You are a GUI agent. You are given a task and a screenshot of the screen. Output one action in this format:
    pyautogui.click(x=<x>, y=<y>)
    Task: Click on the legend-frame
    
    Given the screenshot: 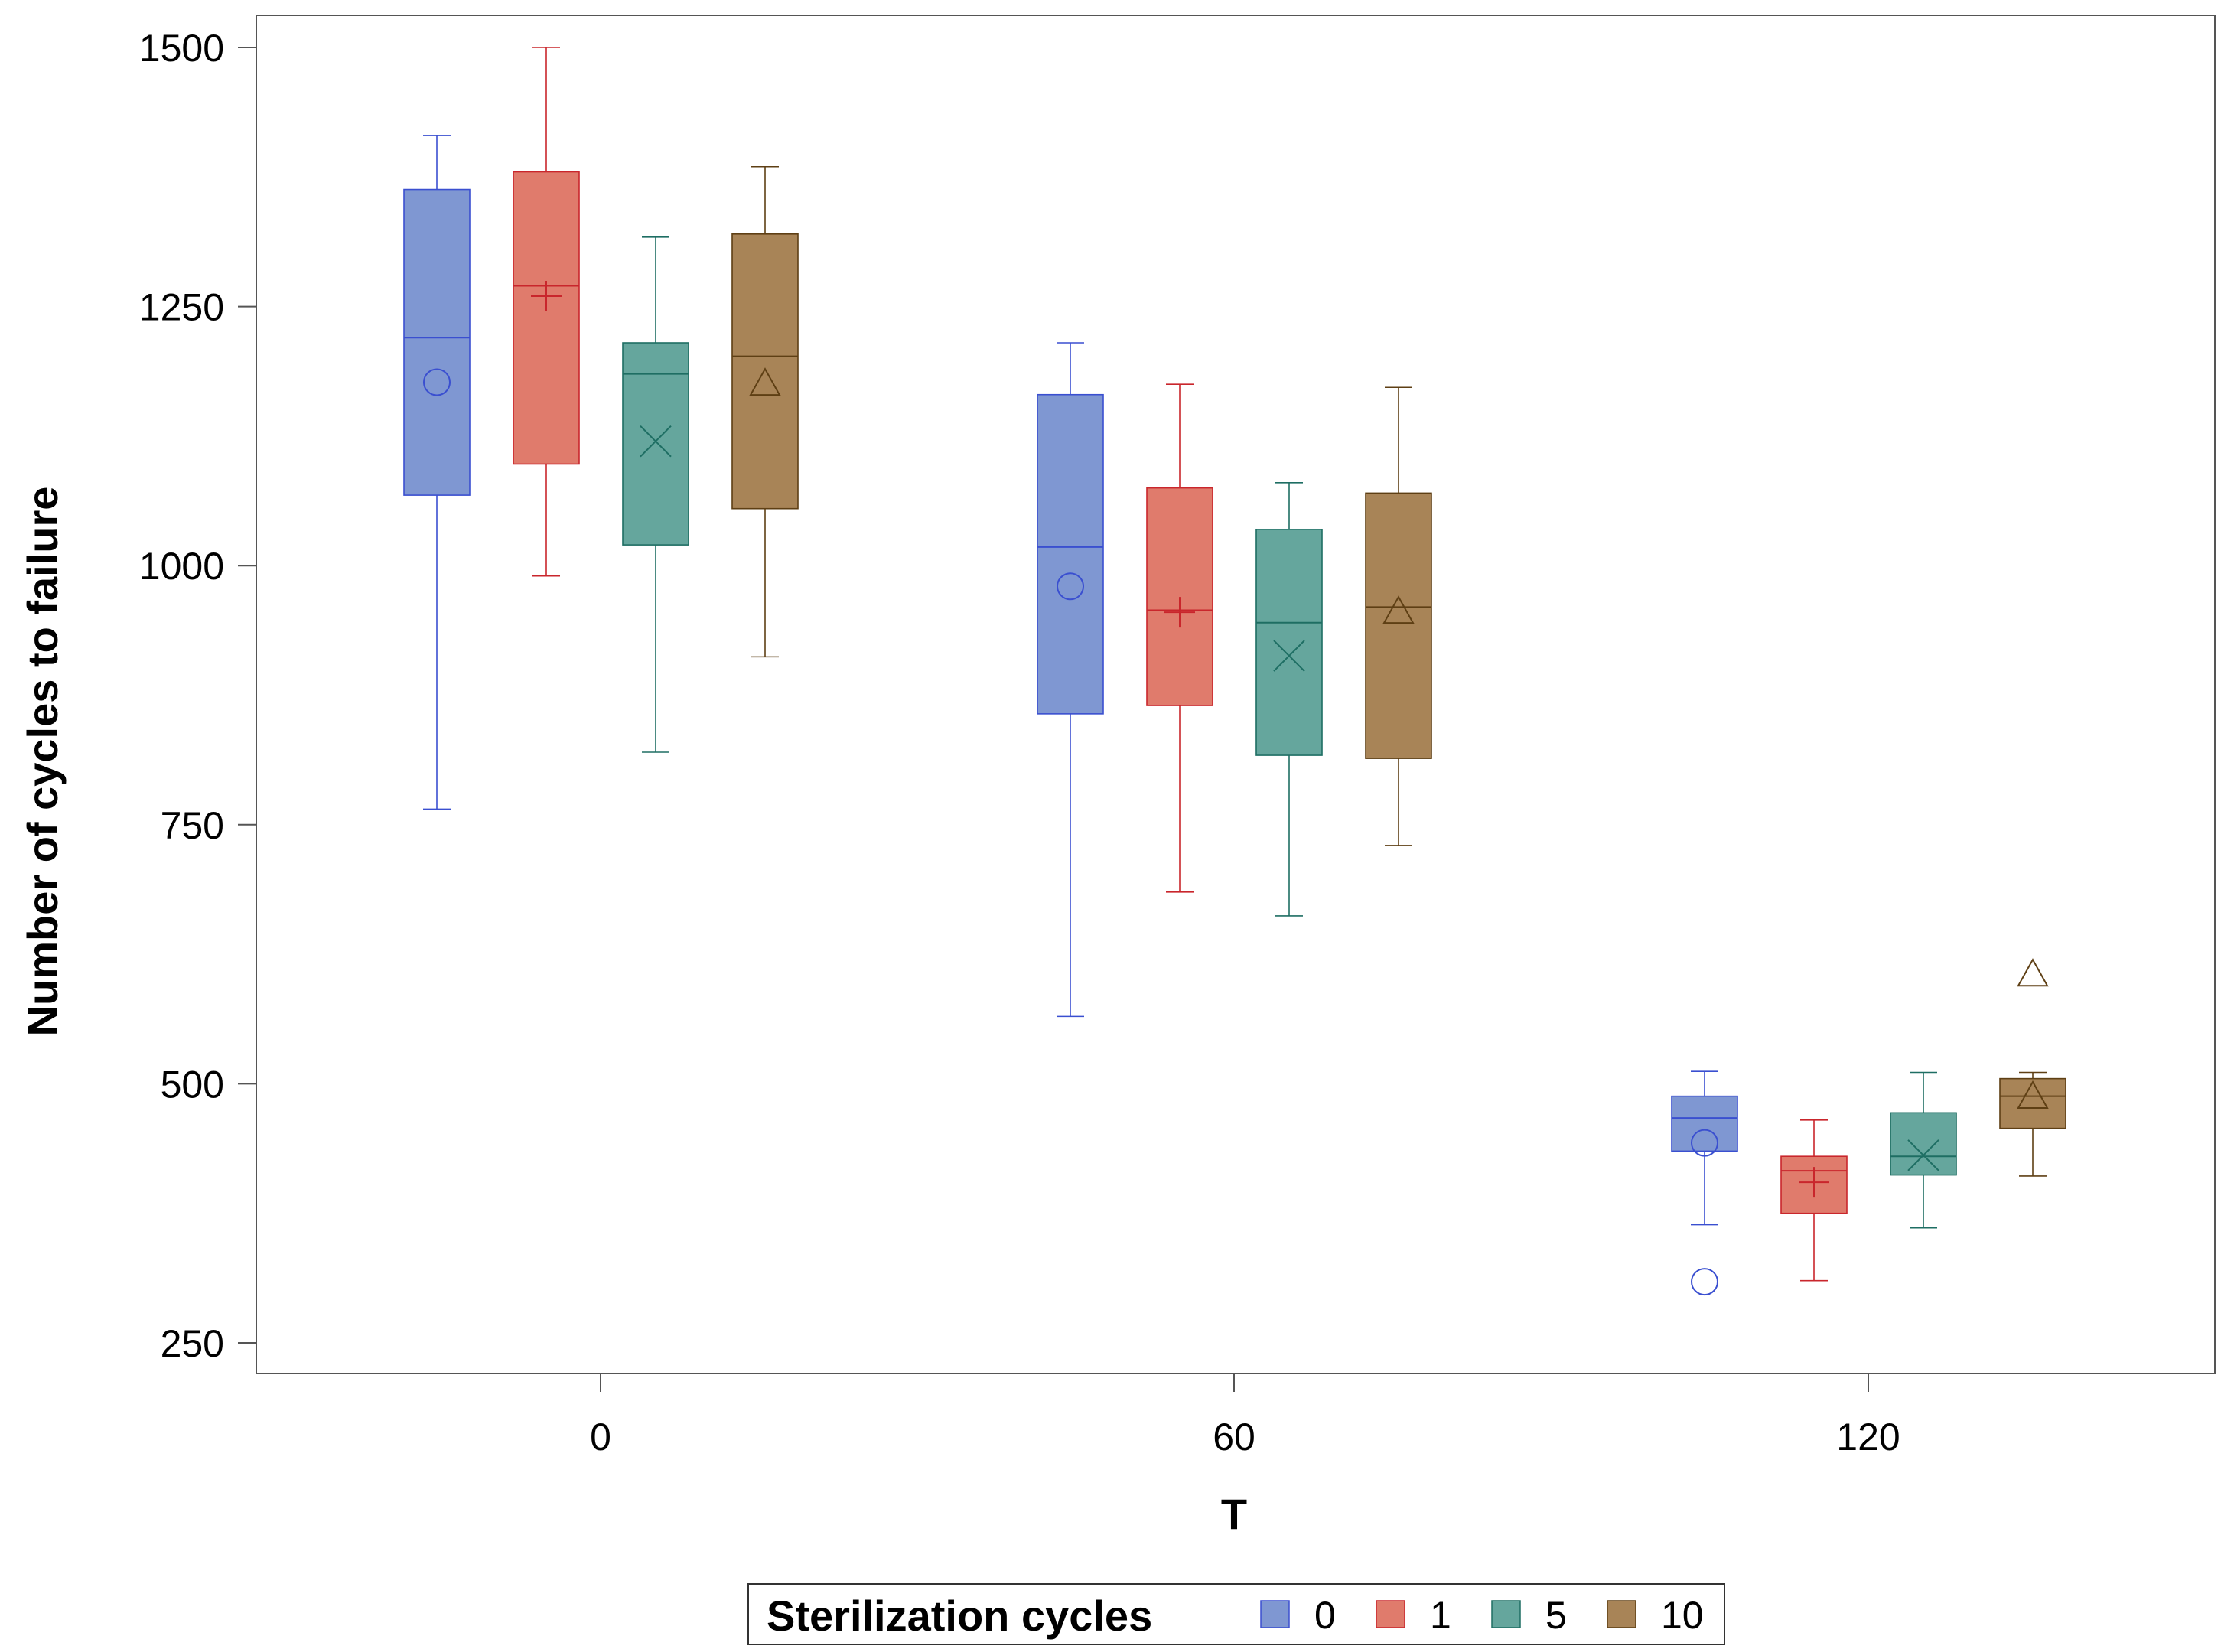 What is the action you would take?
    pyautogui.click(x=1236, y=1614)
    